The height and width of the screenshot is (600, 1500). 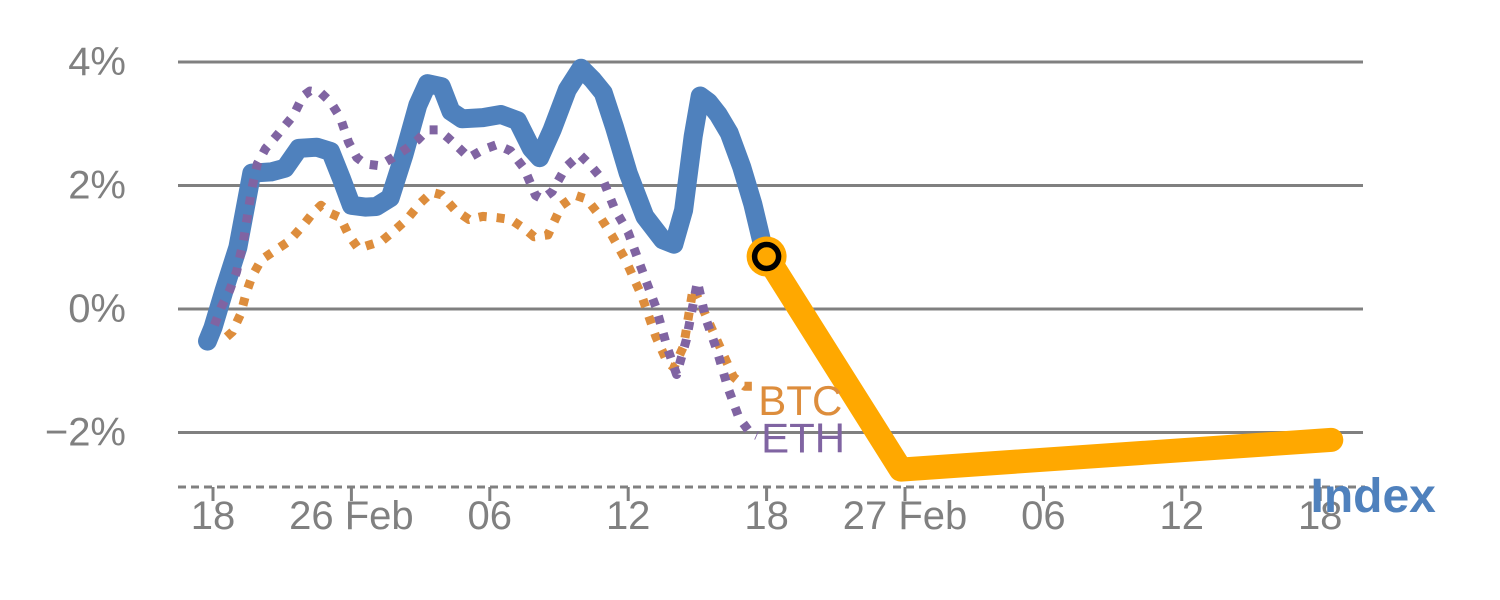 What do you see at coordinates (97, 62) in the screenshot?
I see `y-tick-label-4: 4%` at bounding box center [97, 62].